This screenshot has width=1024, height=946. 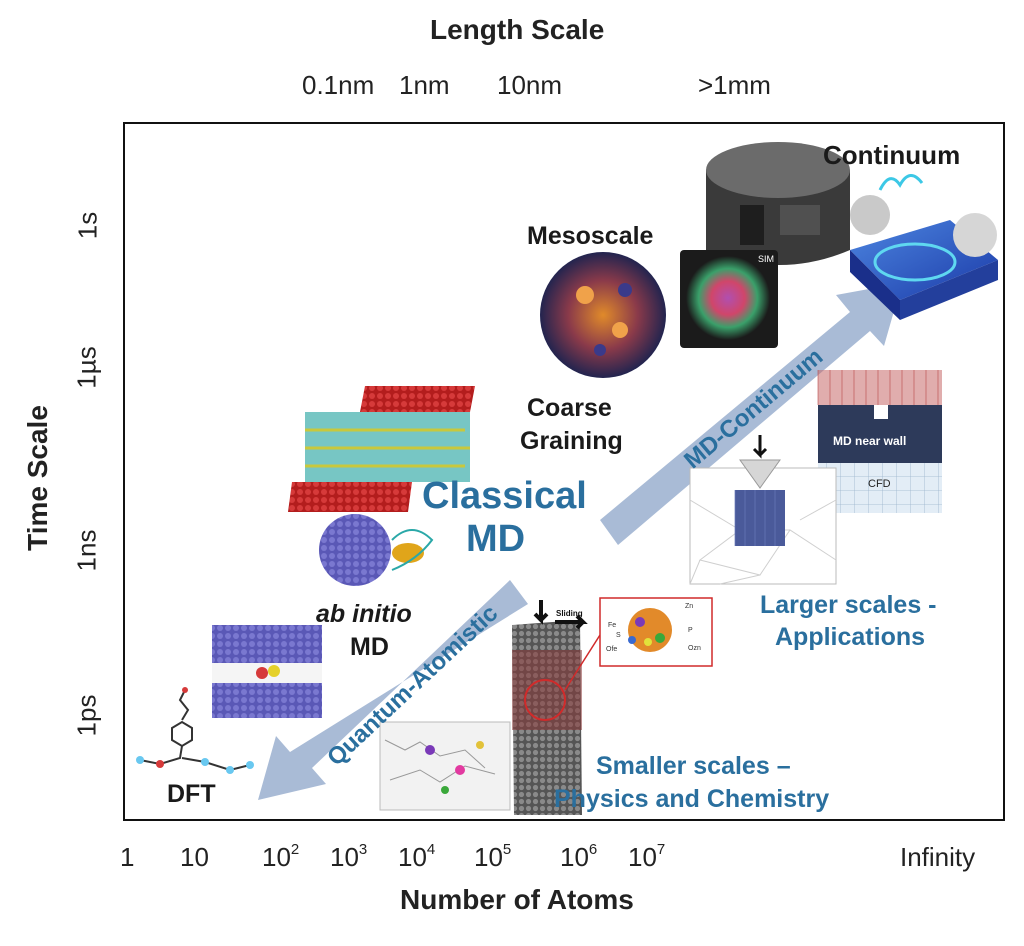 What do you see at coordinates (689, 606) in the screenshot?
I see `zn-label: Zn` at bounding box center [689, 606].